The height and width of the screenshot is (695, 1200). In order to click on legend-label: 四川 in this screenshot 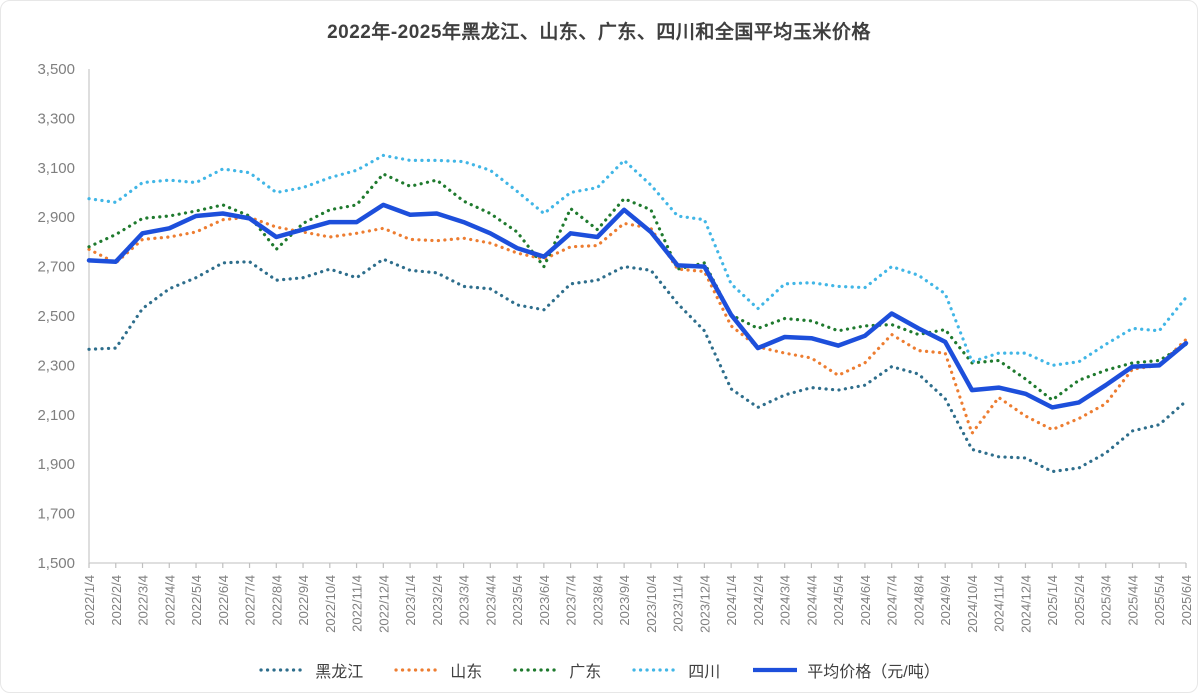, I will do `click(704, 672)`.